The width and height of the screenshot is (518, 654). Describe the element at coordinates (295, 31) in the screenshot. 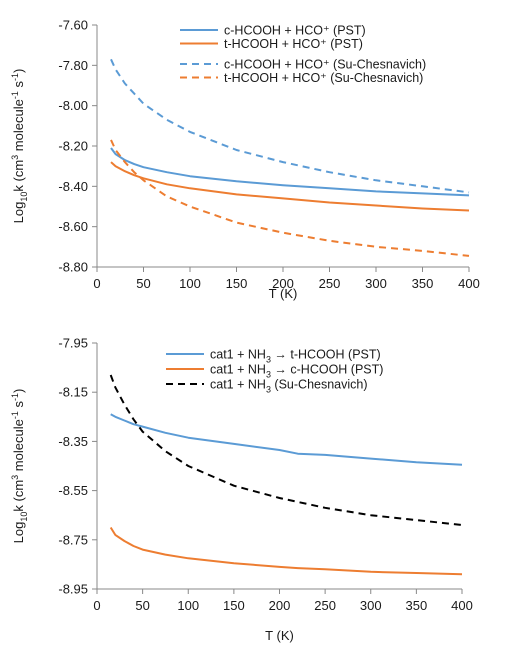

I see `legend-label: c-HCOOH + HCO⁺ (PST)` at that location.